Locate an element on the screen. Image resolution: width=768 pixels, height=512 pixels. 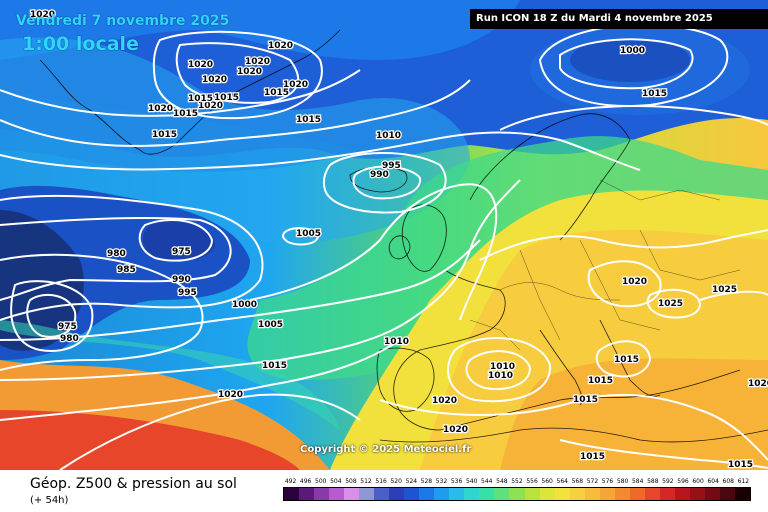
legend-value: 600 is located at coordinates (698, 481).